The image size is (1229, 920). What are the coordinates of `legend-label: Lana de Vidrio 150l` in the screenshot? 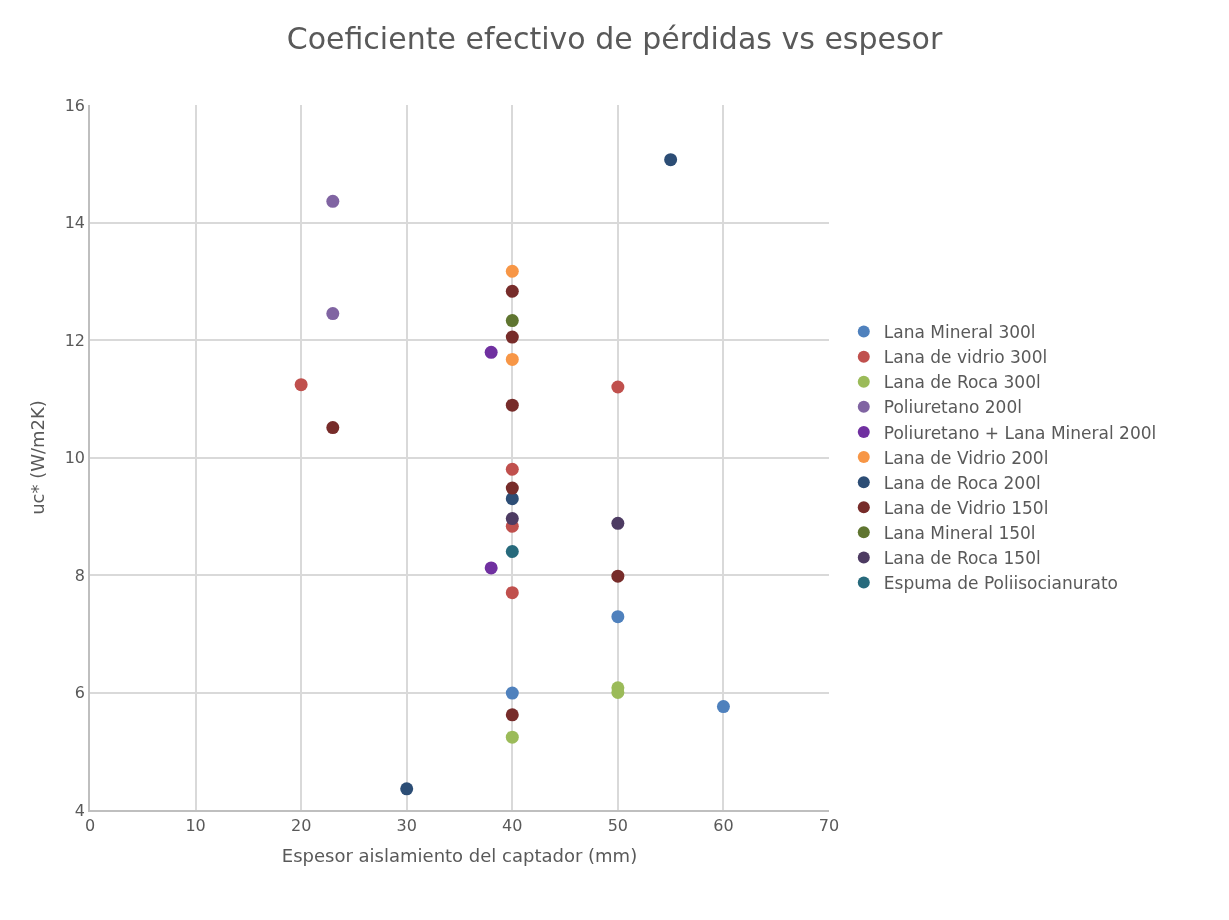 It's located at (966, 507).